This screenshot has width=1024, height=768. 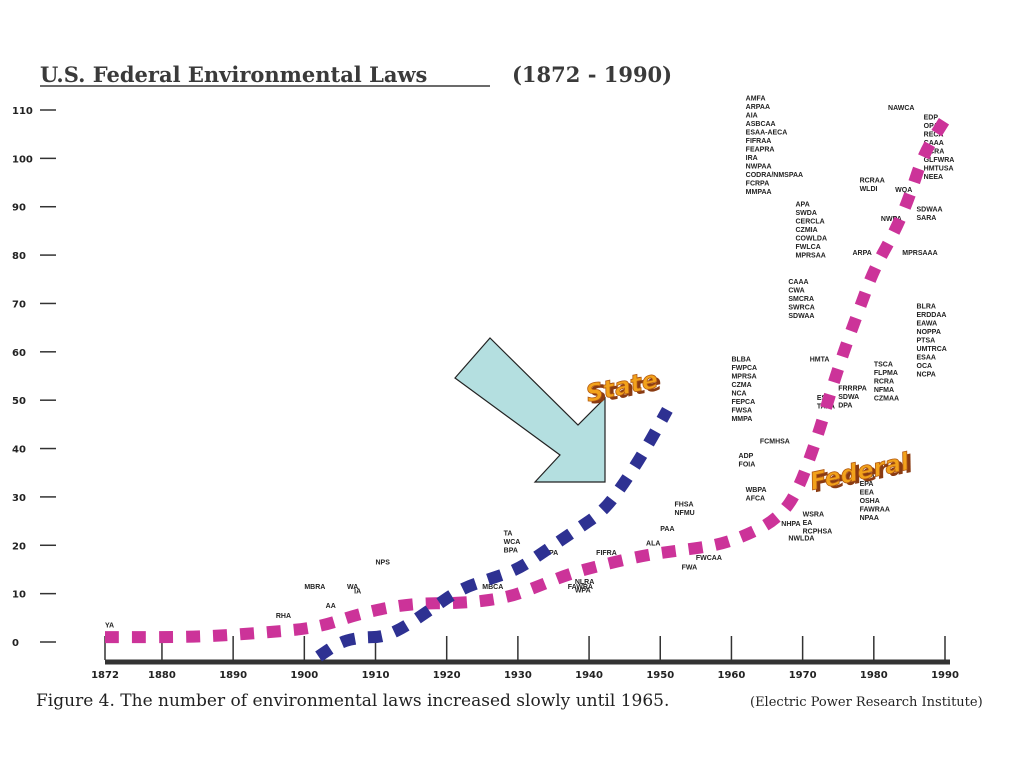 What do you see at coordinates (19, 353) in the screenshot?
I see `y-tick-label: 60` at bounding box center [19, 353].